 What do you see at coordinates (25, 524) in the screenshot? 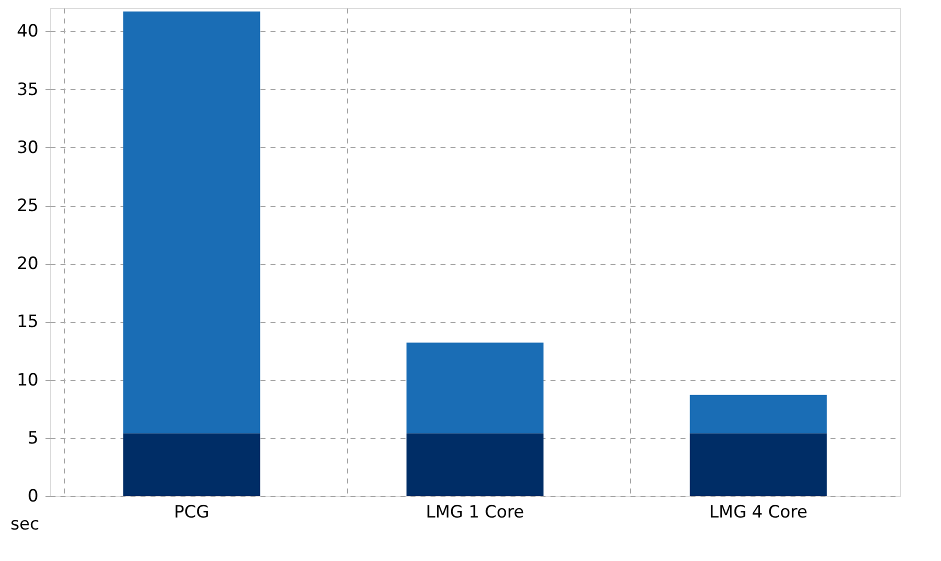
I see `y-axis-title: sec` at bounding box center [25, 524].